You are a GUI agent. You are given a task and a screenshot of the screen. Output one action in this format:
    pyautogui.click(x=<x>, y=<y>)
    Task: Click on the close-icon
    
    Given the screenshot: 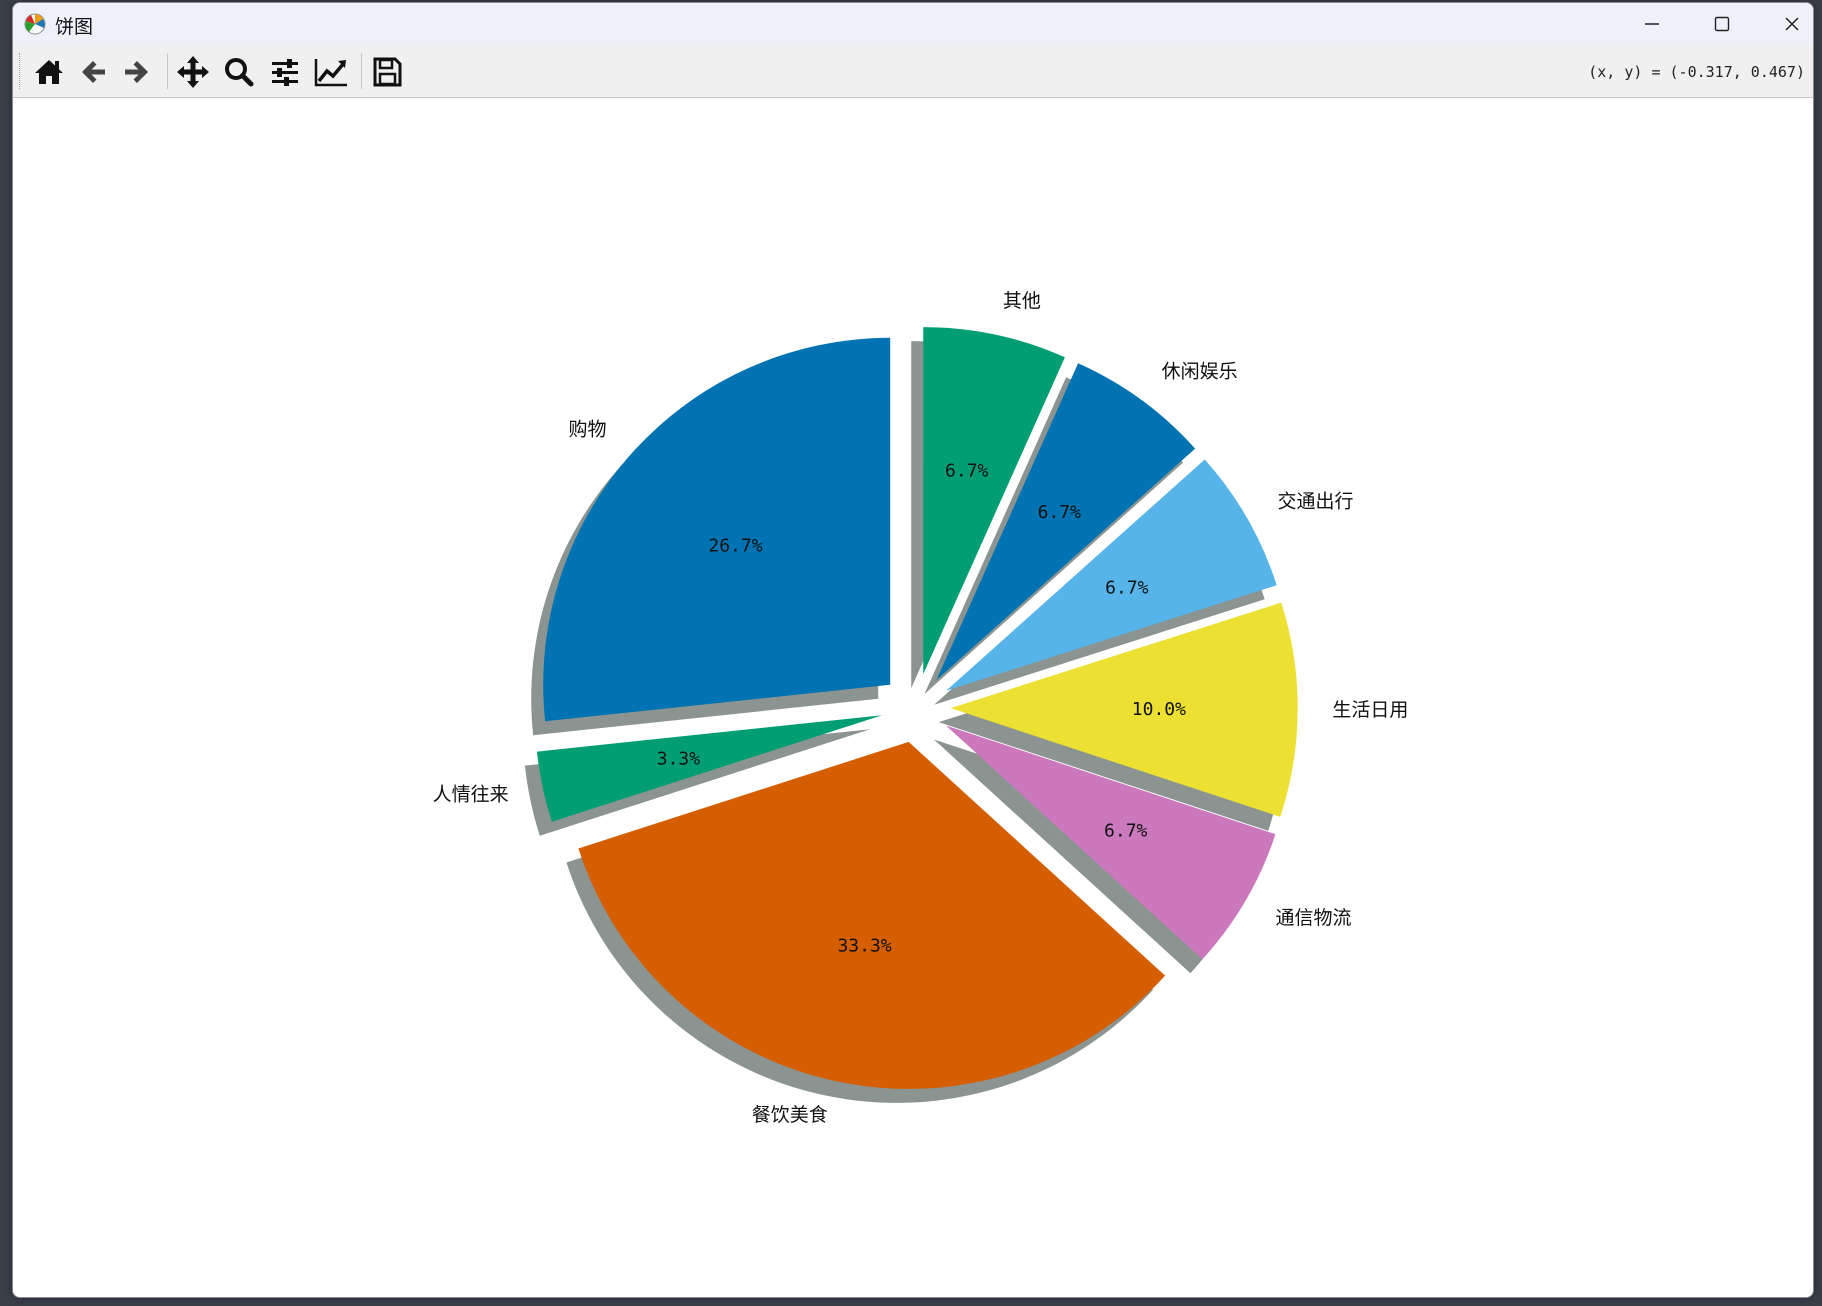 What is the action you would take?
    pyautogui.click(x=1792, y=24)
    